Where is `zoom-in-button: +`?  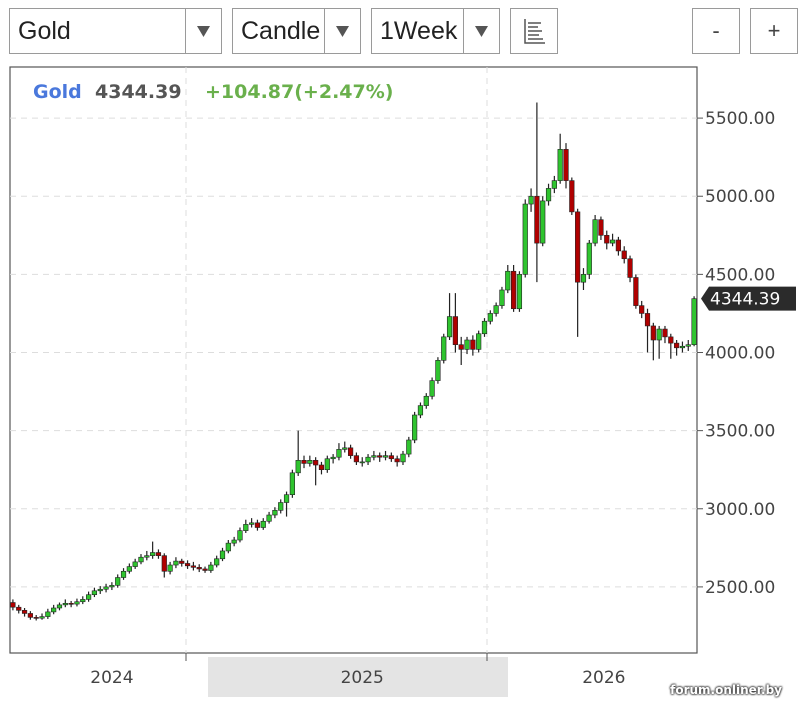
zoom-in-button: + is located at coordinates (774, 31).